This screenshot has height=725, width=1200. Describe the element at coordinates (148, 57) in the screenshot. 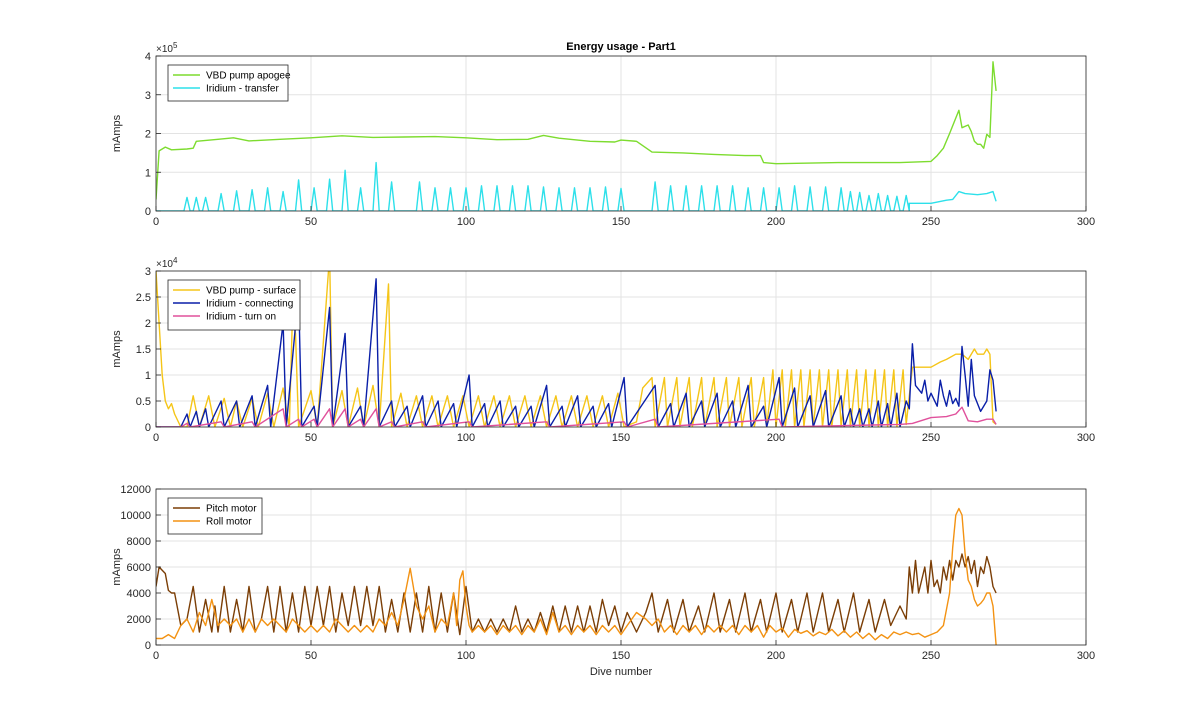

I see `y-tick-label: 4` at that location.